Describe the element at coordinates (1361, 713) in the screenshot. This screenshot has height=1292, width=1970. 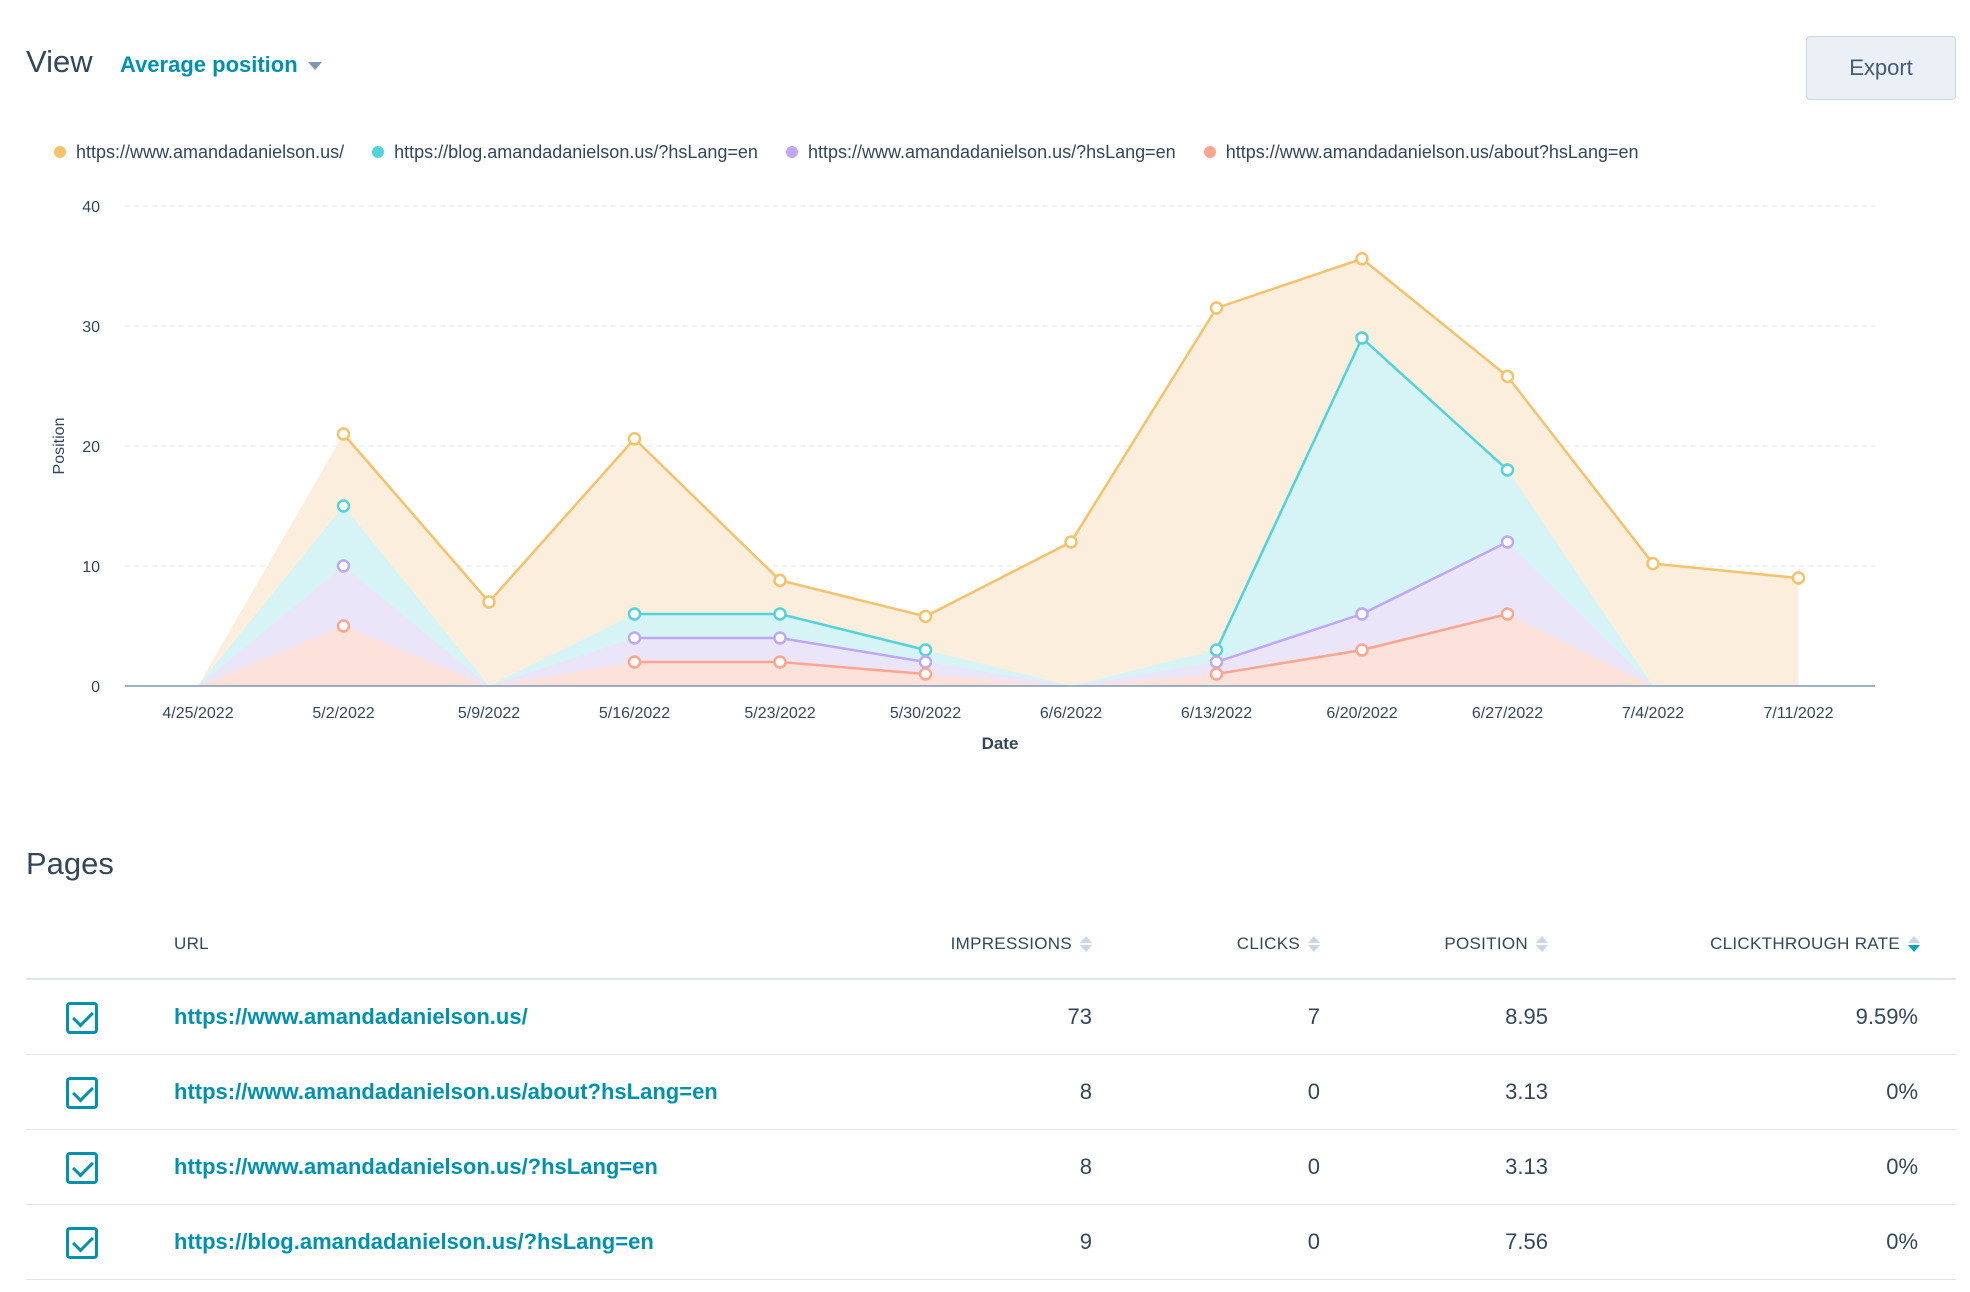
I see `x-tick-label: 6/20/2022` at that location.